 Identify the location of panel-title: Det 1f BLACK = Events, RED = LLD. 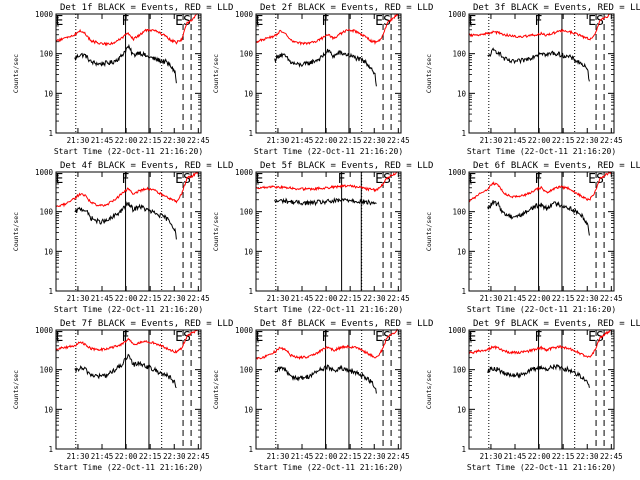
(146, 8).